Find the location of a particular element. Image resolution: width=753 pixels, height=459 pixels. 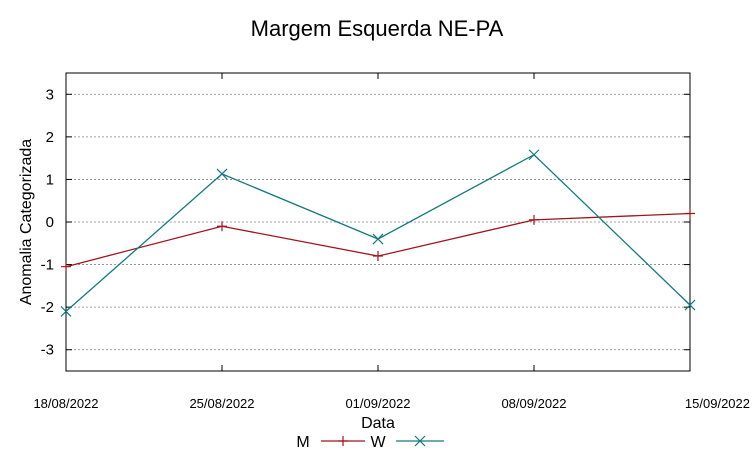

y-tick-label: 3 is located at coordinates (50, 94).